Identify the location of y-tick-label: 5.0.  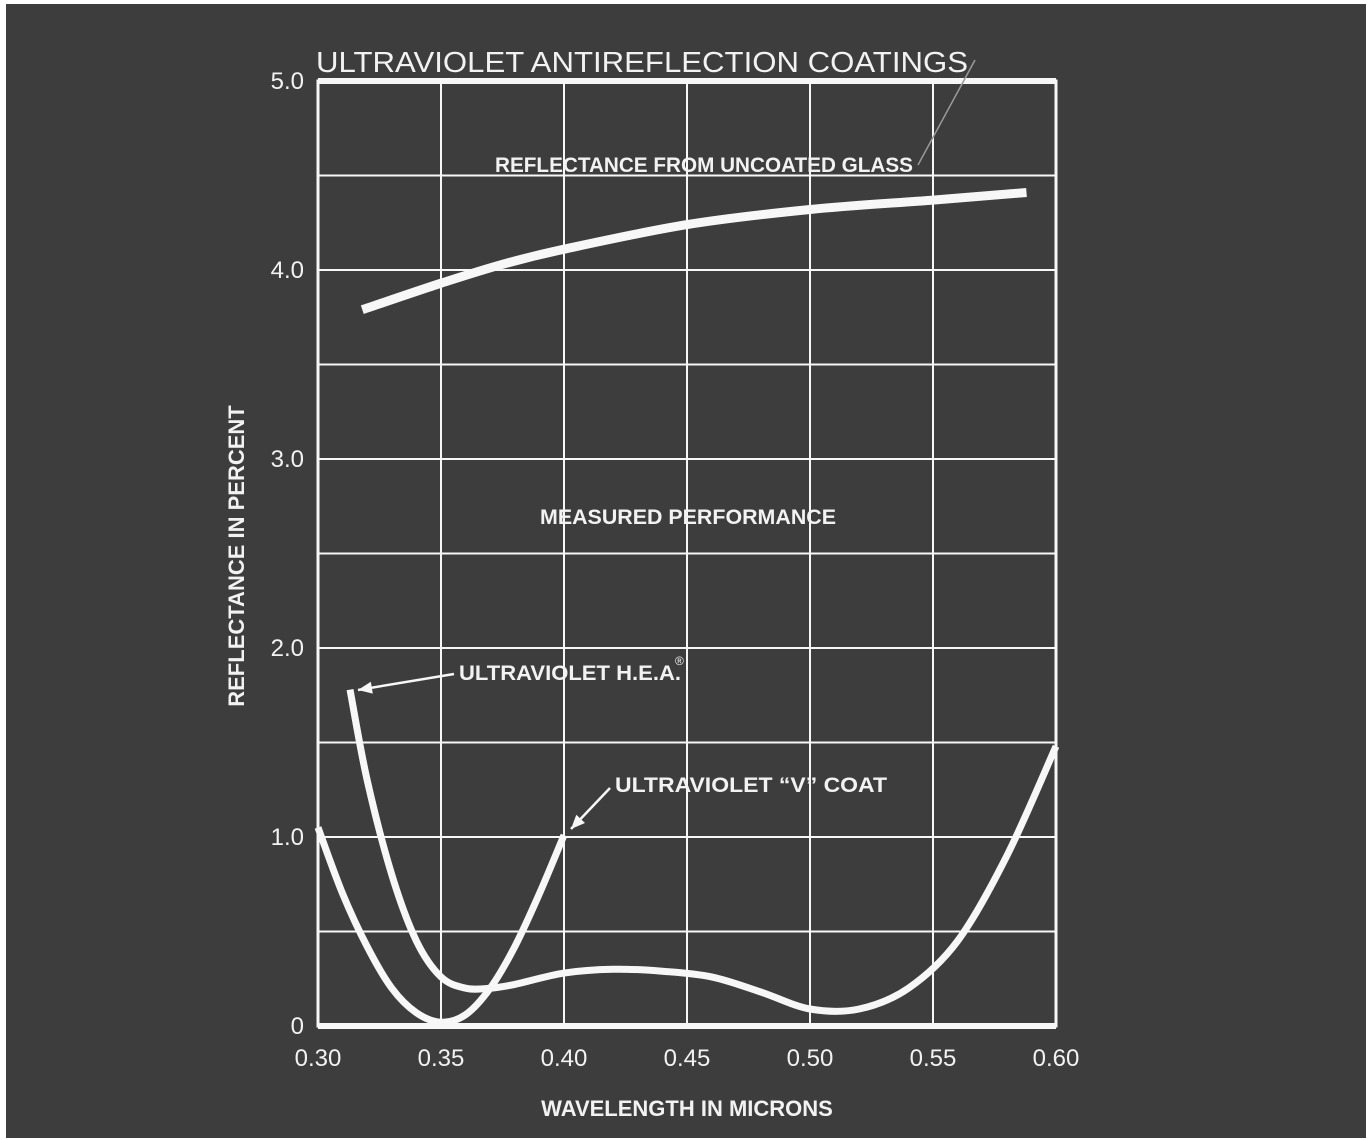
(287, 81).